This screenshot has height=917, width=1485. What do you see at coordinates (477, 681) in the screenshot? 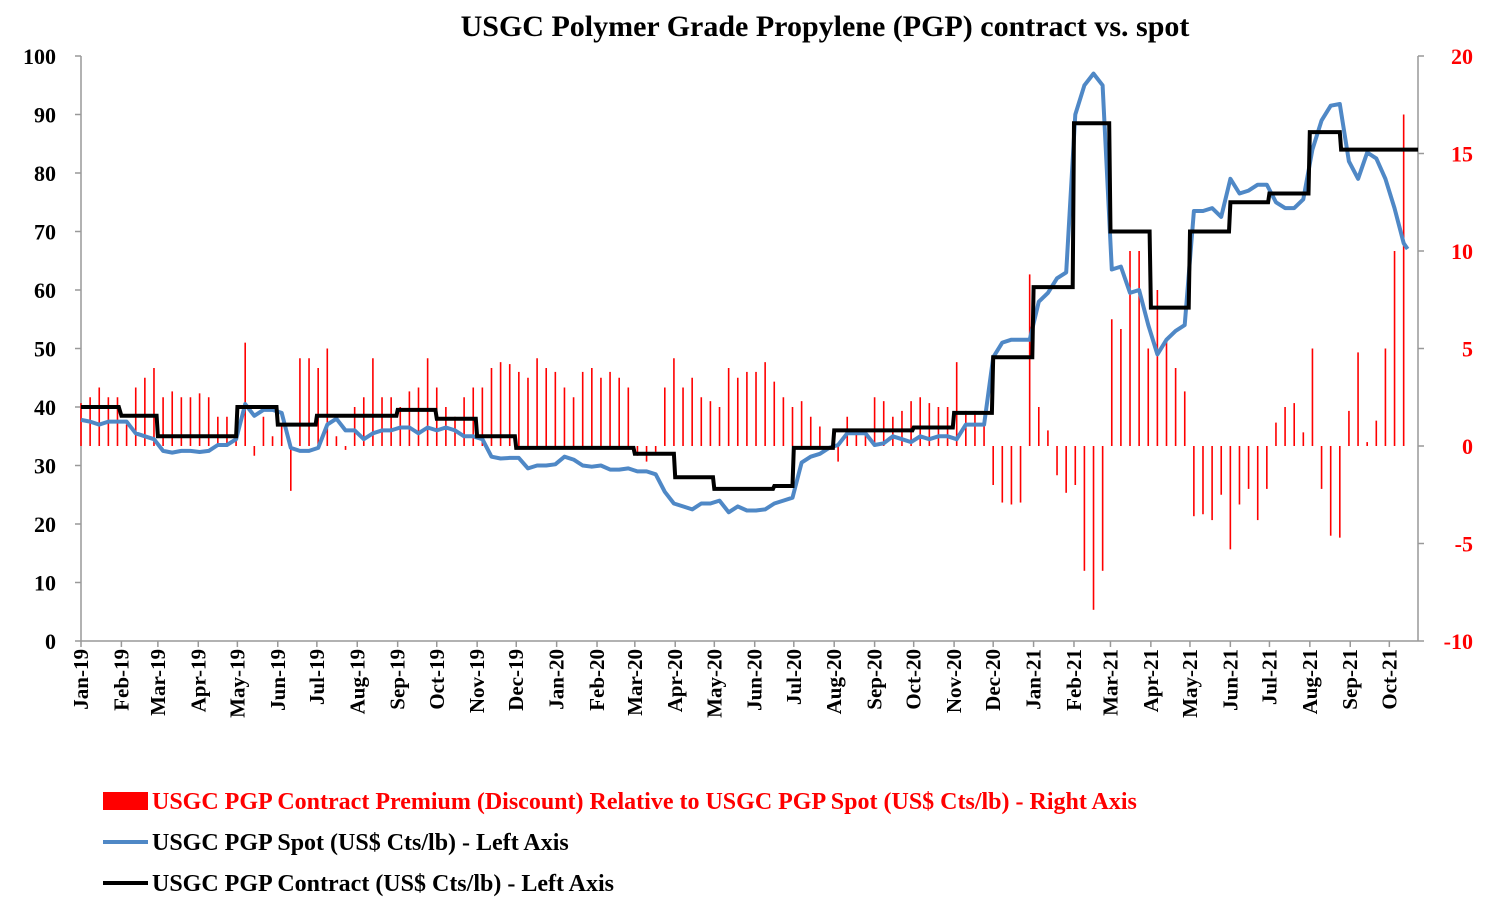
I see `x-tick-label: Nov-19` at bounding box center [477, 681].